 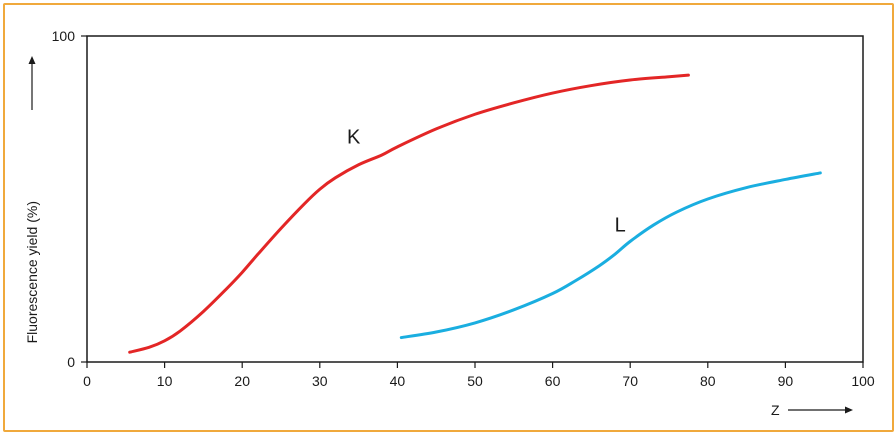 I want to click on x-tick-label: 50, so click(x=475, y=381).